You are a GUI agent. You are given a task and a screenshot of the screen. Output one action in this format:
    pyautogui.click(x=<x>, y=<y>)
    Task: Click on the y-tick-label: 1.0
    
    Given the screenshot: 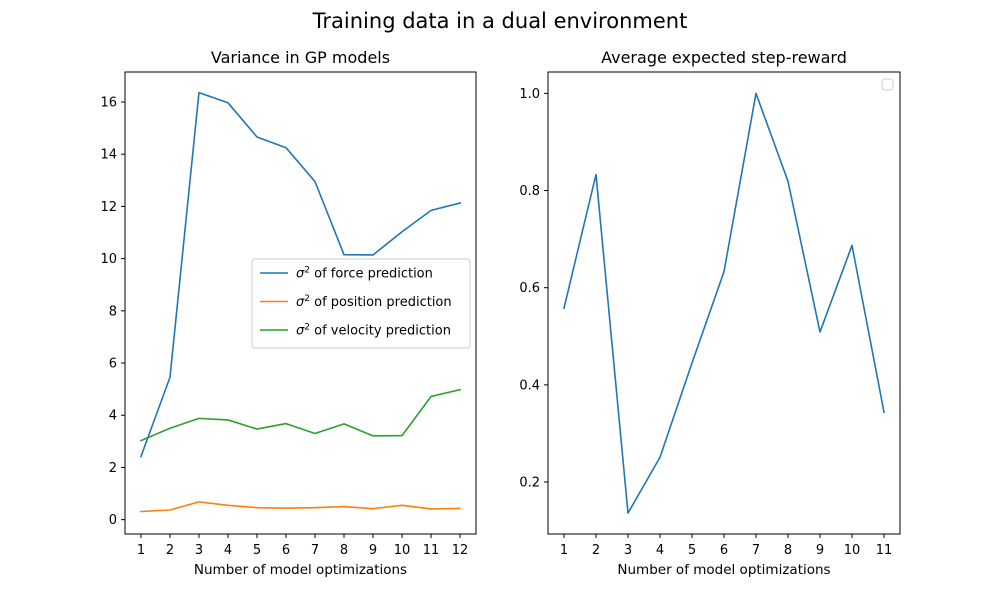 What is the action you would take?
    pyautogui.click(x=529, y=94)
    